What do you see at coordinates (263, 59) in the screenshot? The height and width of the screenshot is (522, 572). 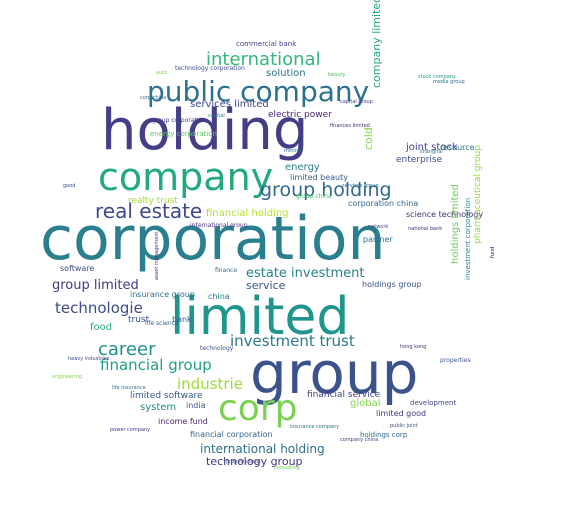 I see `word-international: international` at bounding box center [263, 59].